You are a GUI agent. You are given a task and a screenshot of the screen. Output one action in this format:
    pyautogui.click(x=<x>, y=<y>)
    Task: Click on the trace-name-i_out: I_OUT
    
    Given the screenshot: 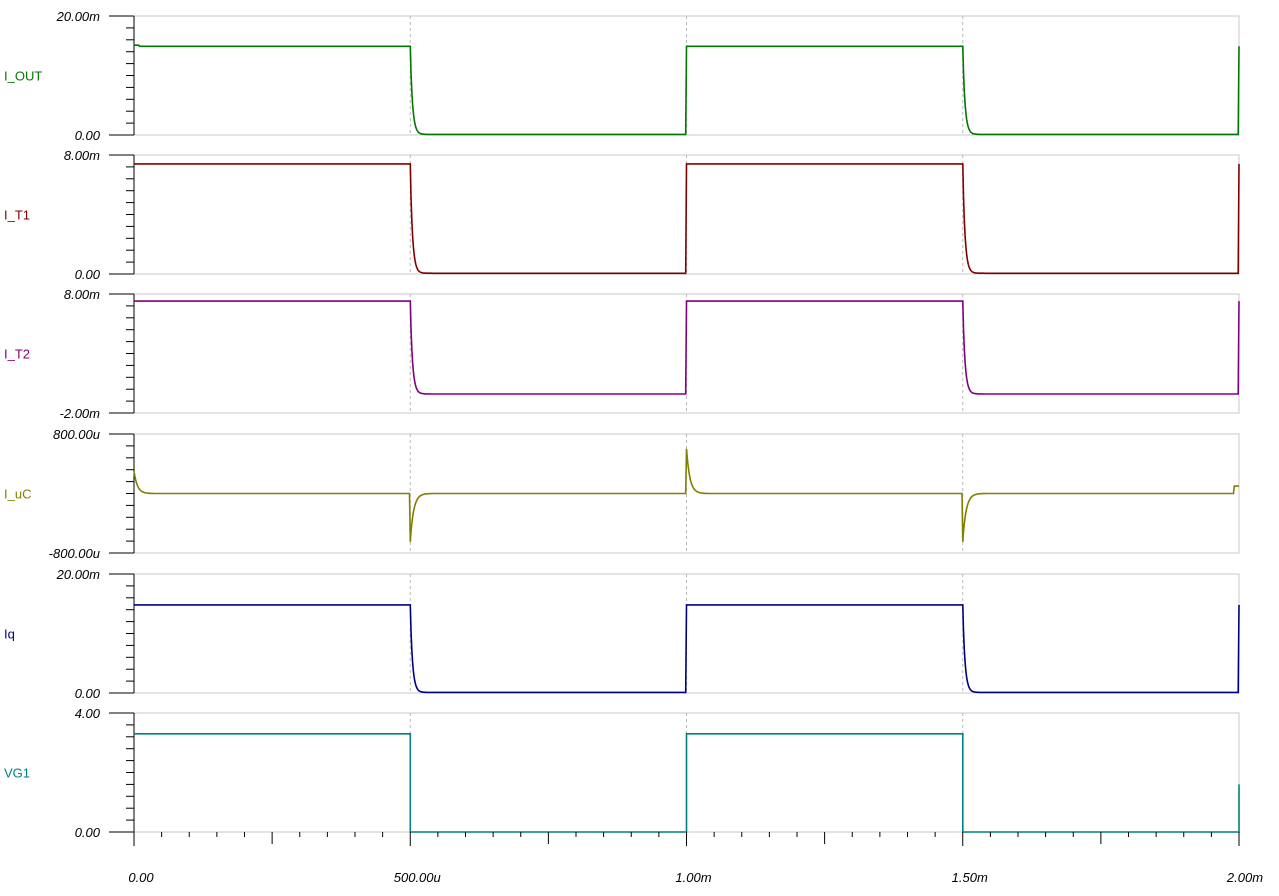 What is the action you would take?
    pyautogui.click(x=23, y=76)
    